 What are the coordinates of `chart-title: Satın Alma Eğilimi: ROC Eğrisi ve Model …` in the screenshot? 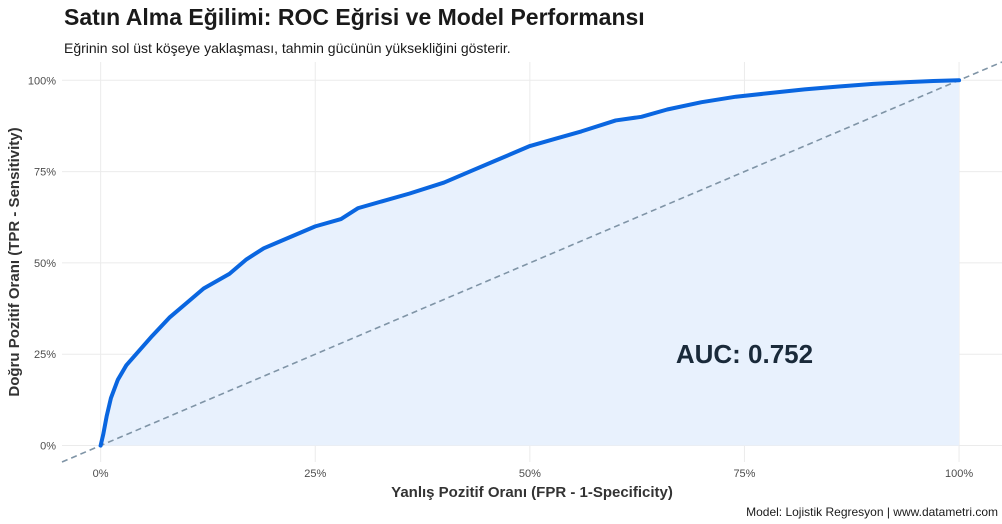 It's located at (354, 17).